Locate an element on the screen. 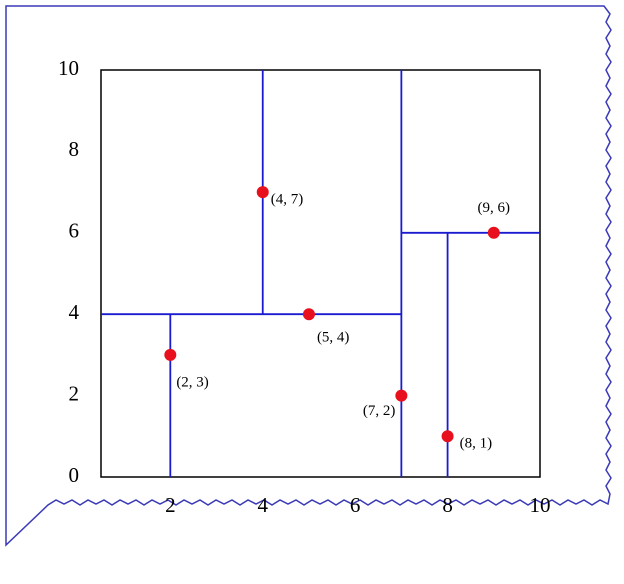  y-tick-label: 0 is located at coordinates (74, 475).